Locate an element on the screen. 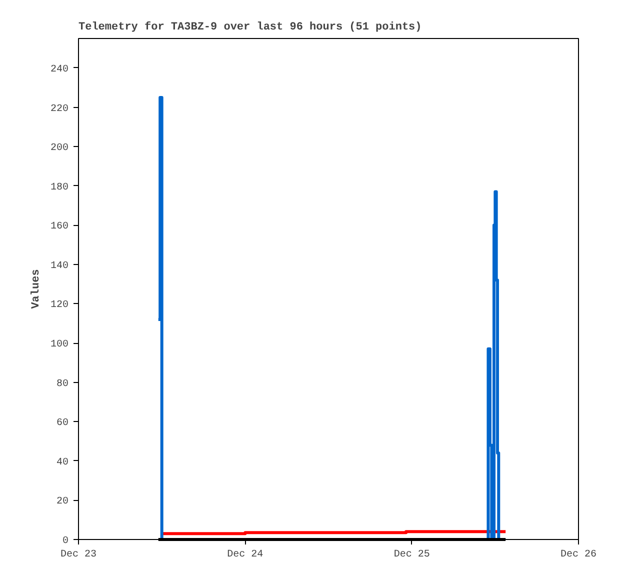  y-tick-label: 200 is located at coordinates (59, 148).